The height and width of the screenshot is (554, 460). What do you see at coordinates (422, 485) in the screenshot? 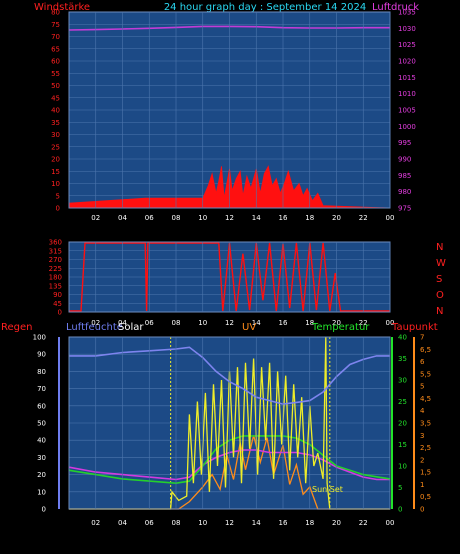
I see `y-tick-label: 1` at bounding box center [422, 485].